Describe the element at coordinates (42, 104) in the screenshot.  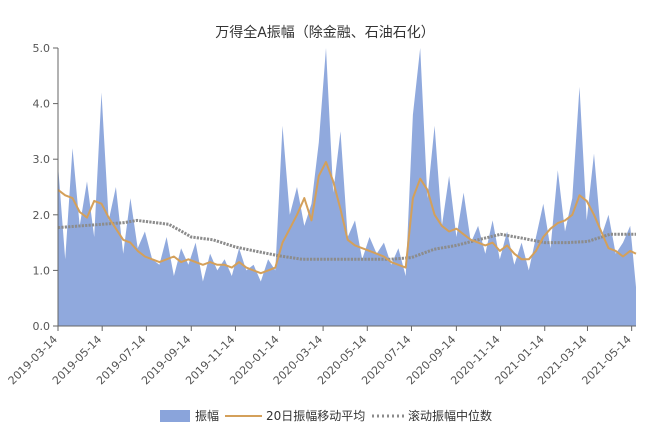
I see `y-tick-label: 4.0` at that location.